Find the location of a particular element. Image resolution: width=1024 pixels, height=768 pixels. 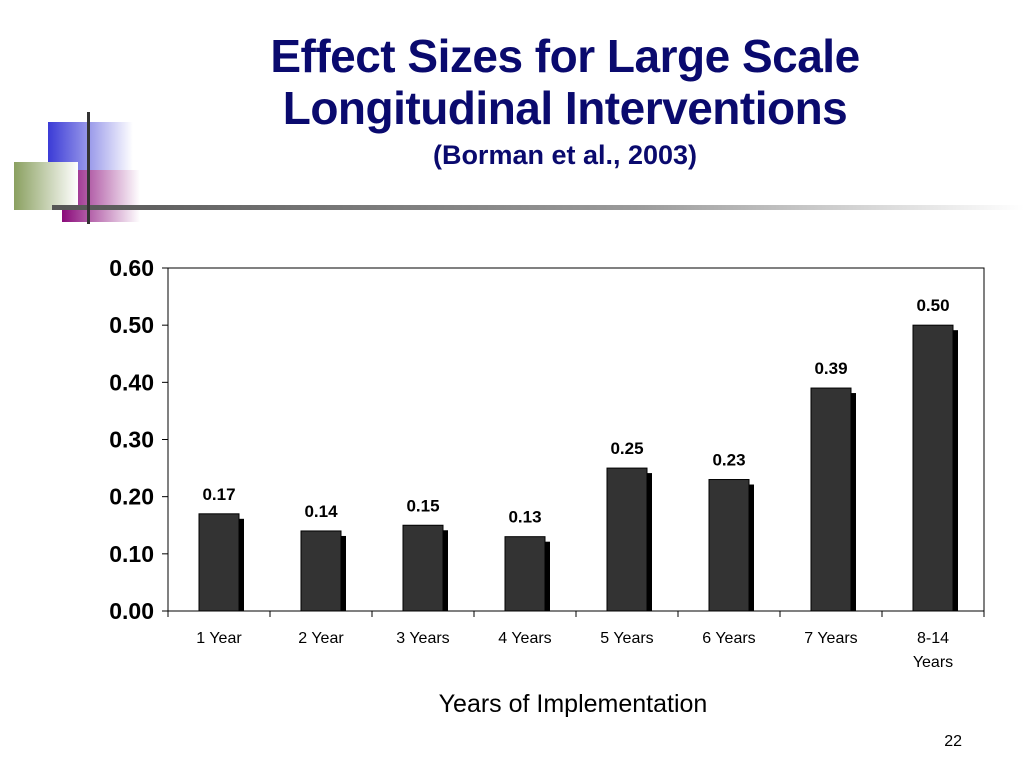

x-category-label: 5 Years is located at coordinates (626, 638).